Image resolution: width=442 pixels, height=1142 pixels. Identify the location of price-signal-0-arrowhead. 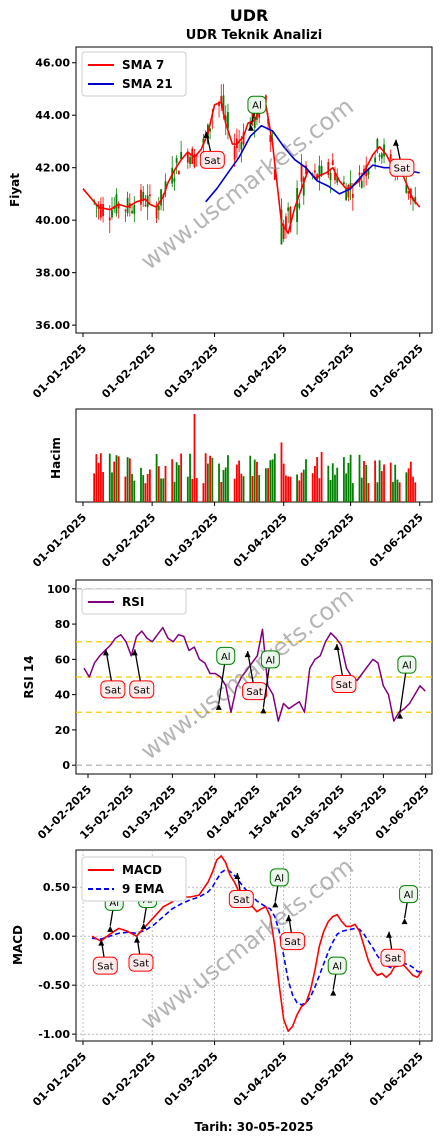
(206, 134).